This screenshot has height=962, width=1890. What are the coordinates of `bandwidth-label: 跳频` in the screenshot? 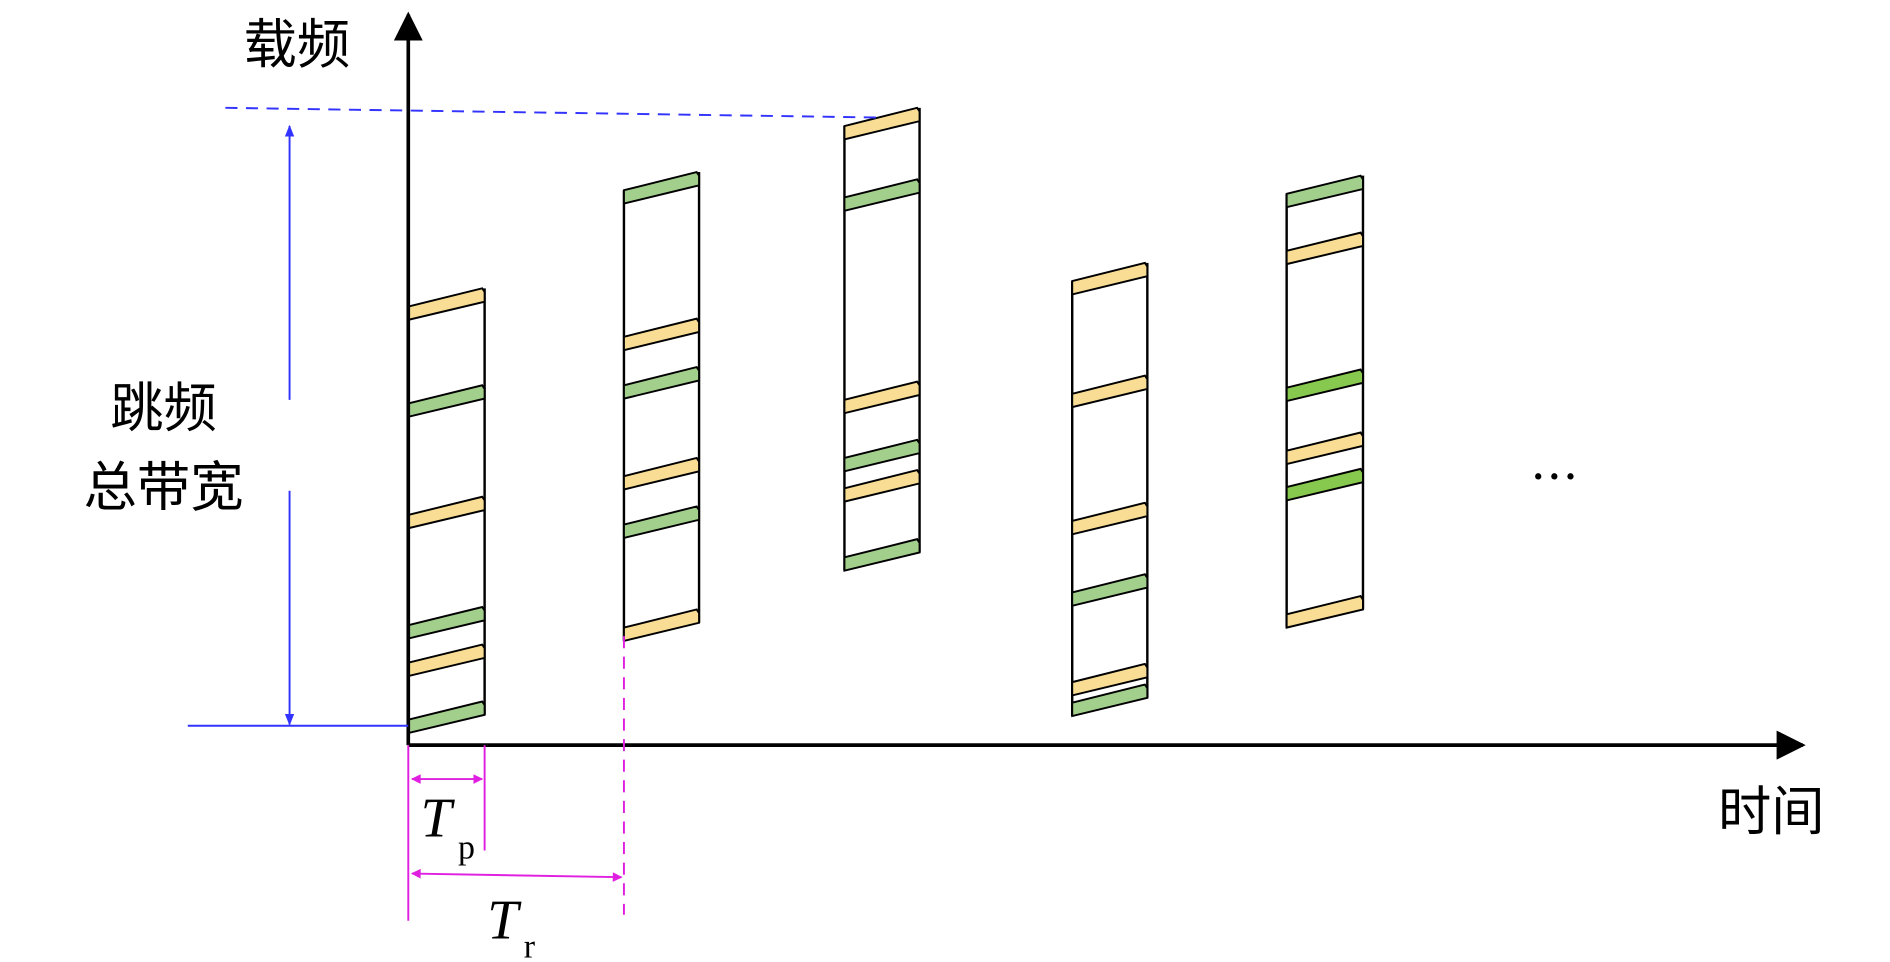 It's located at (163, 409).